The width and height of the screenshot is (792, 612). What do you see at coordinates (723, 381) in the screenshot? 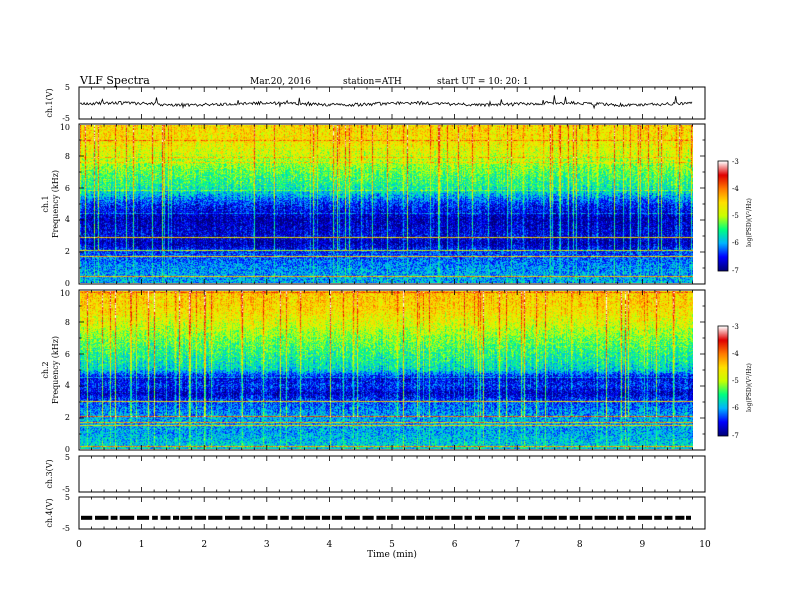
I see `ch2-colorbar` at bounding box center [723, 381].